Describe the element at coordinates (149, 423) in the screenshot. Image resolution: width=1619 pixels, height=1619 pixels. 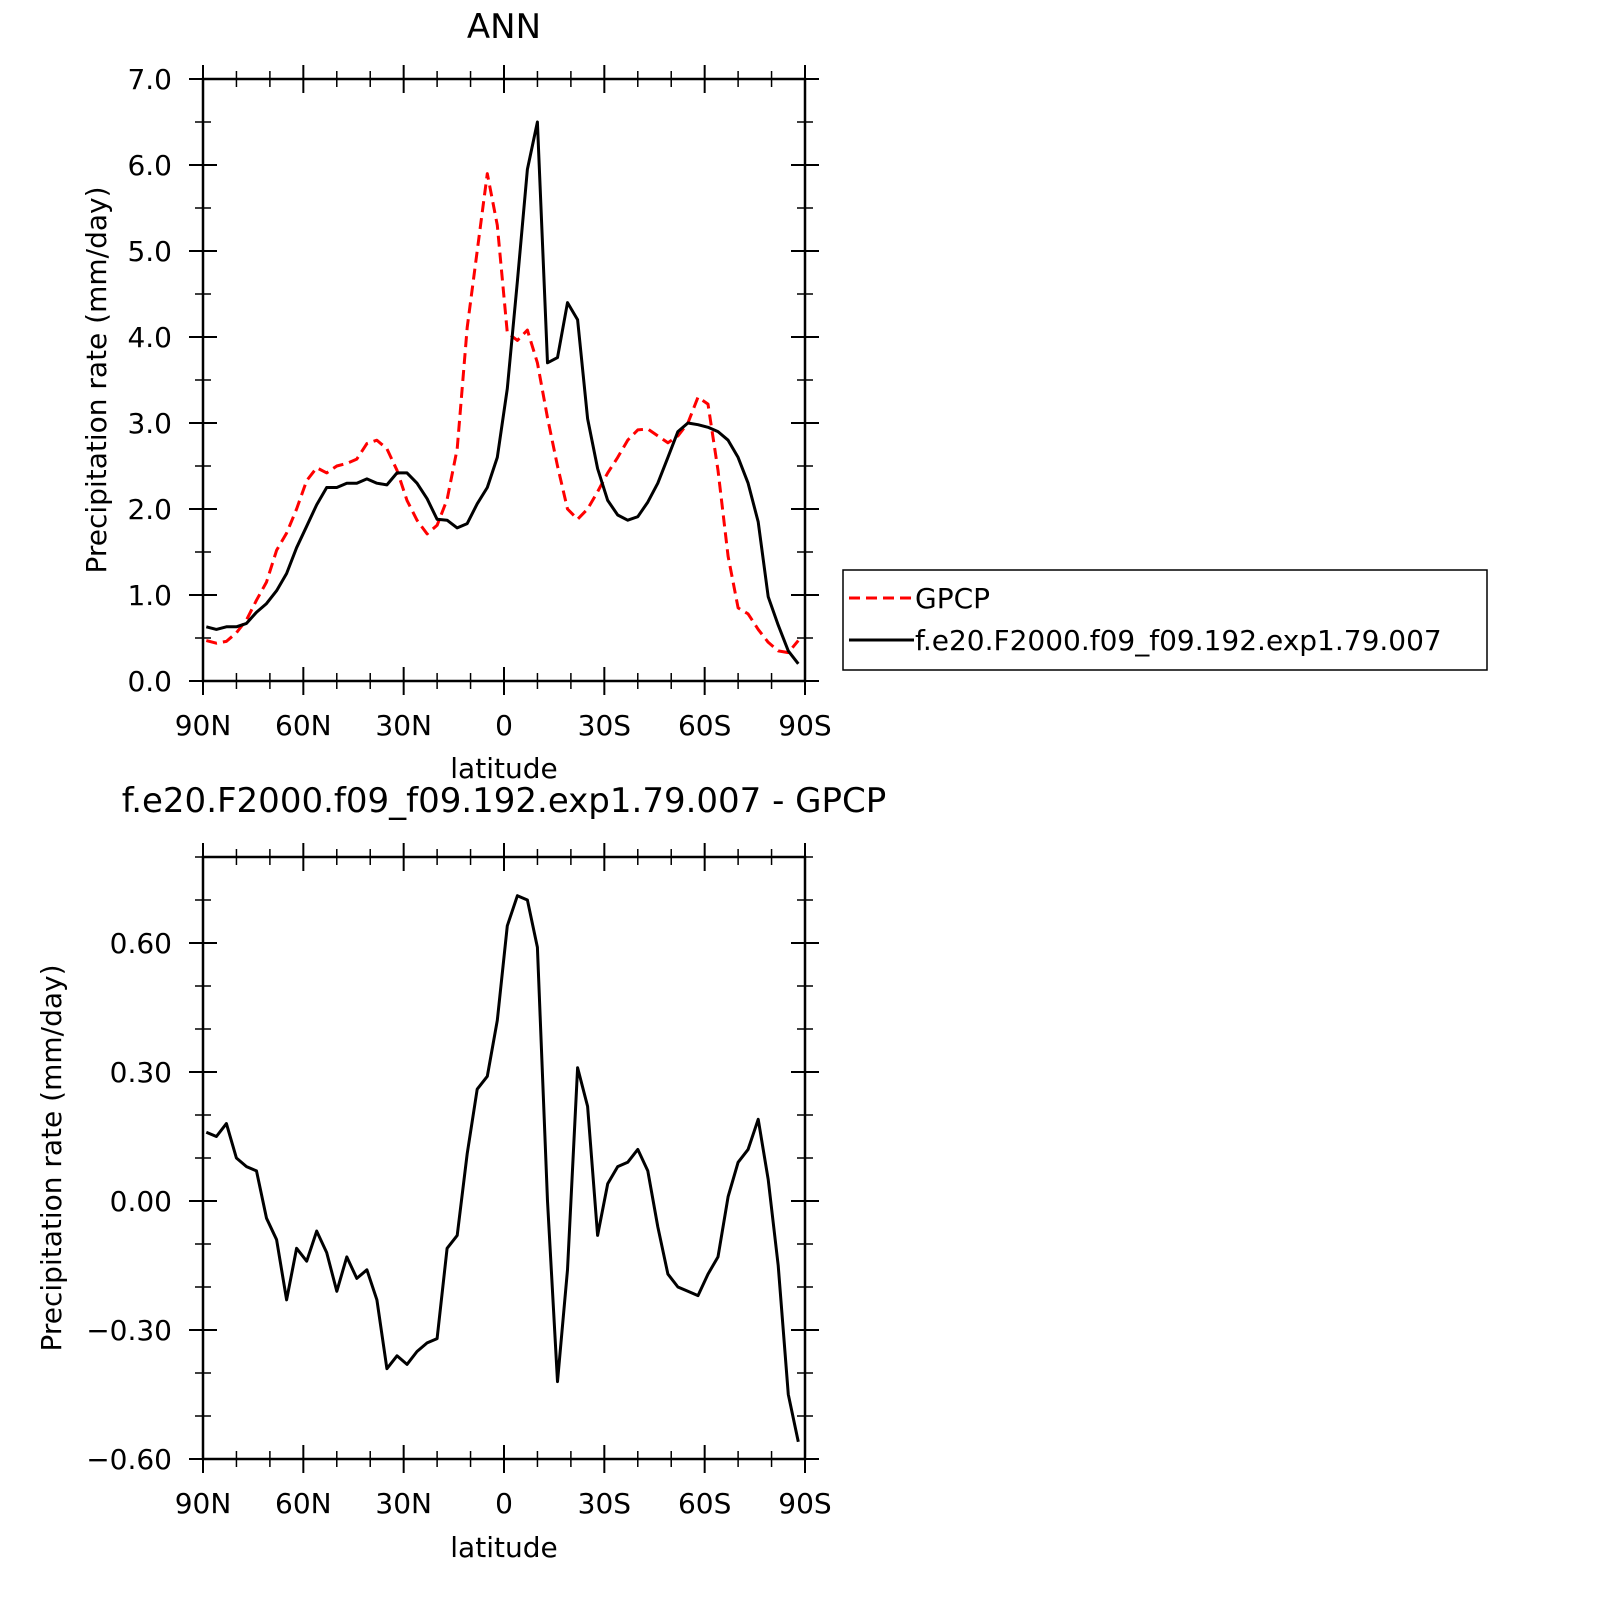
I see `top-y-tick-label: 3.0` at that location.